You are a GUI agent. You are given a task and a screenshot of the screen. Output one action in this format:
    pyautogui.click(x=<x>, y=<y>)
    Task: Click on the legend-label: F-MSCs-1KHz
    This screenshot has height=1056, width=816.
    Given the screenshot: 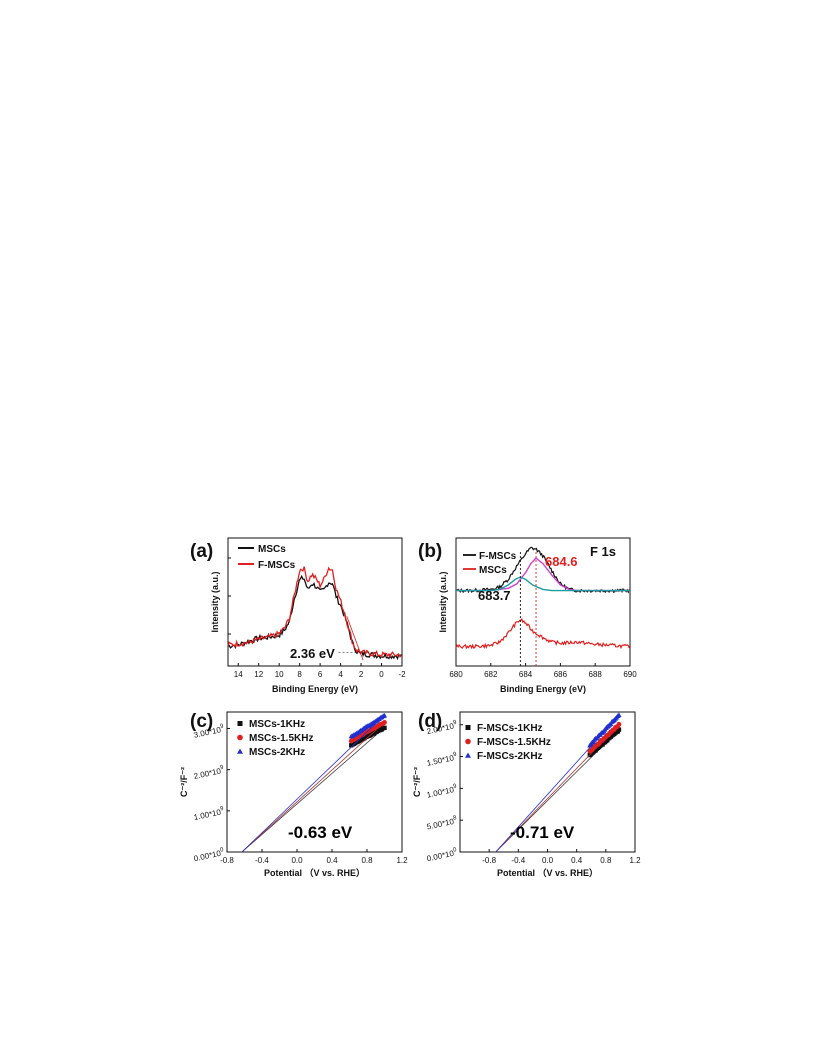 What is the action you would take?
    pyautogui.click(x=510, y=728)
    